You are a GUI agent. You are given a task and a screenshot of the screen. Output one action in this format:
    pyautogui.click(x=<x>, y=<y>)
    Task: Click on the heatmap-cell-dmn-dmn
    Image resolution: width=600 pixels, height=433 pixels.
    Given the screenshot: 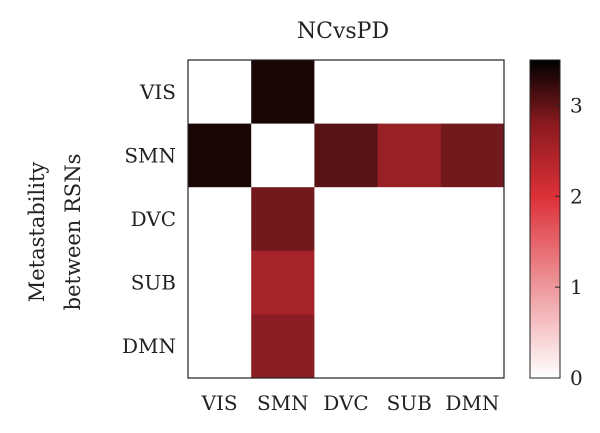 What is the action you would take?
    pyautogui.click(x=472, y=346)
    